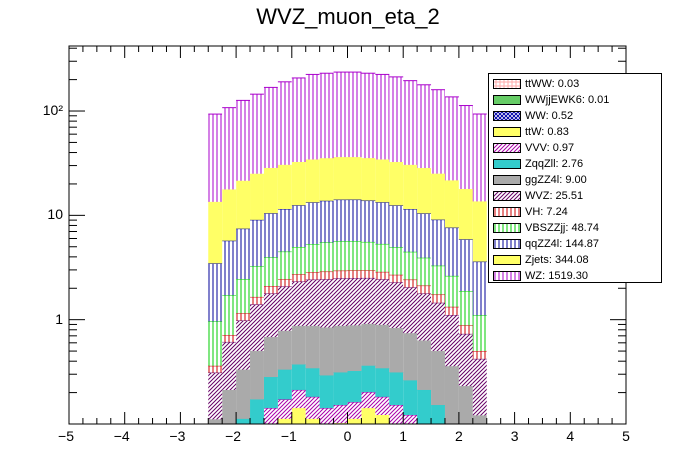 The height and width of the screenshot is (472, 696). What do you see at coordinates (52, 110) in the screenshot?
I see `y-tick-label: 10²` at bounding box center [52, 110].